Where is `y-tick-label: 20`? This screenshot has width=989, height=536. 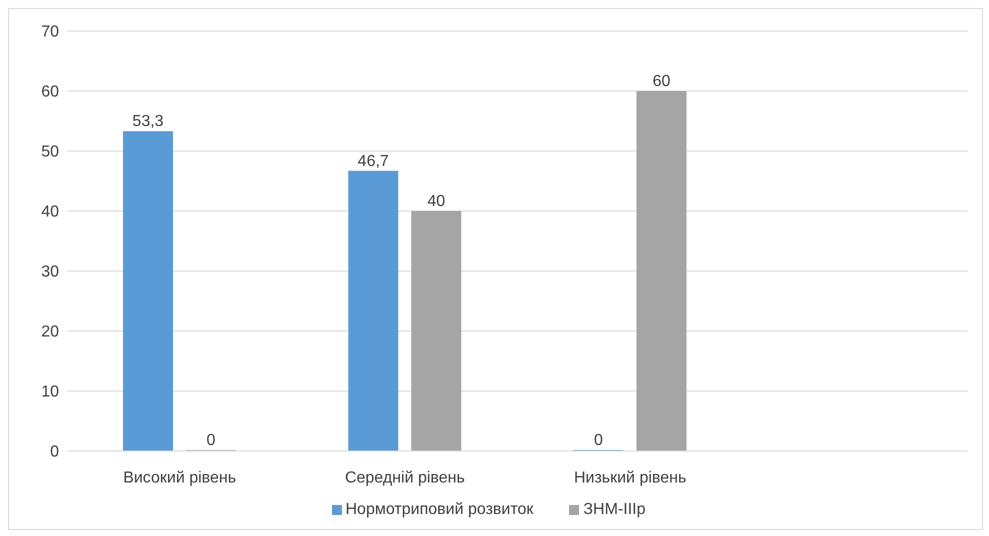 y-tick-label: 20 is located at coordinates (50, 332).